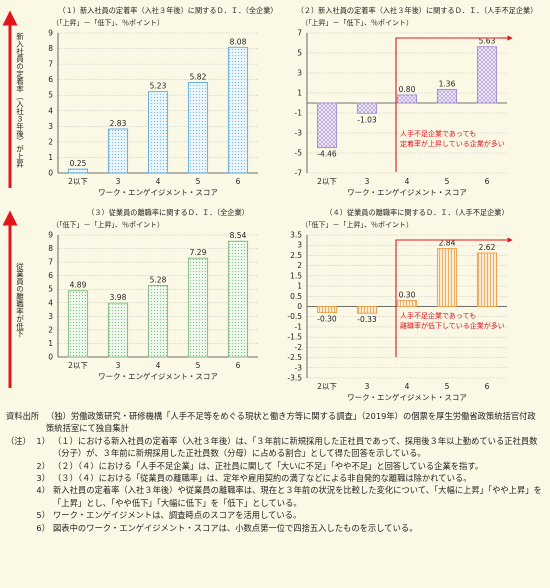 The image size is (550, 588). Describe the element at coordinates (238, 41) in the screenshot. I see `bar-value-label: 8.08` at that location.